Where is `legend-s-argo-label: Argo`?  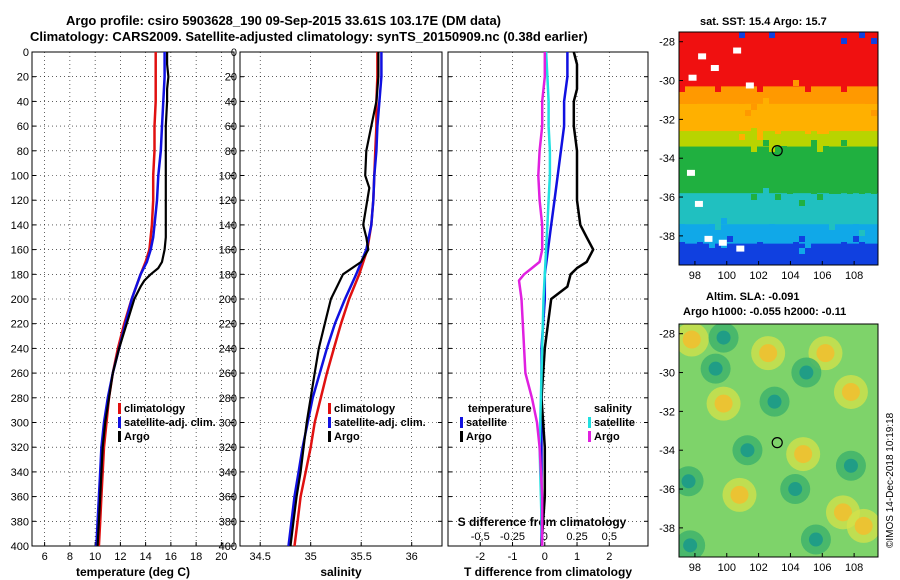 legend-s-argo-label: Argo is located at coordinates (607, 437).